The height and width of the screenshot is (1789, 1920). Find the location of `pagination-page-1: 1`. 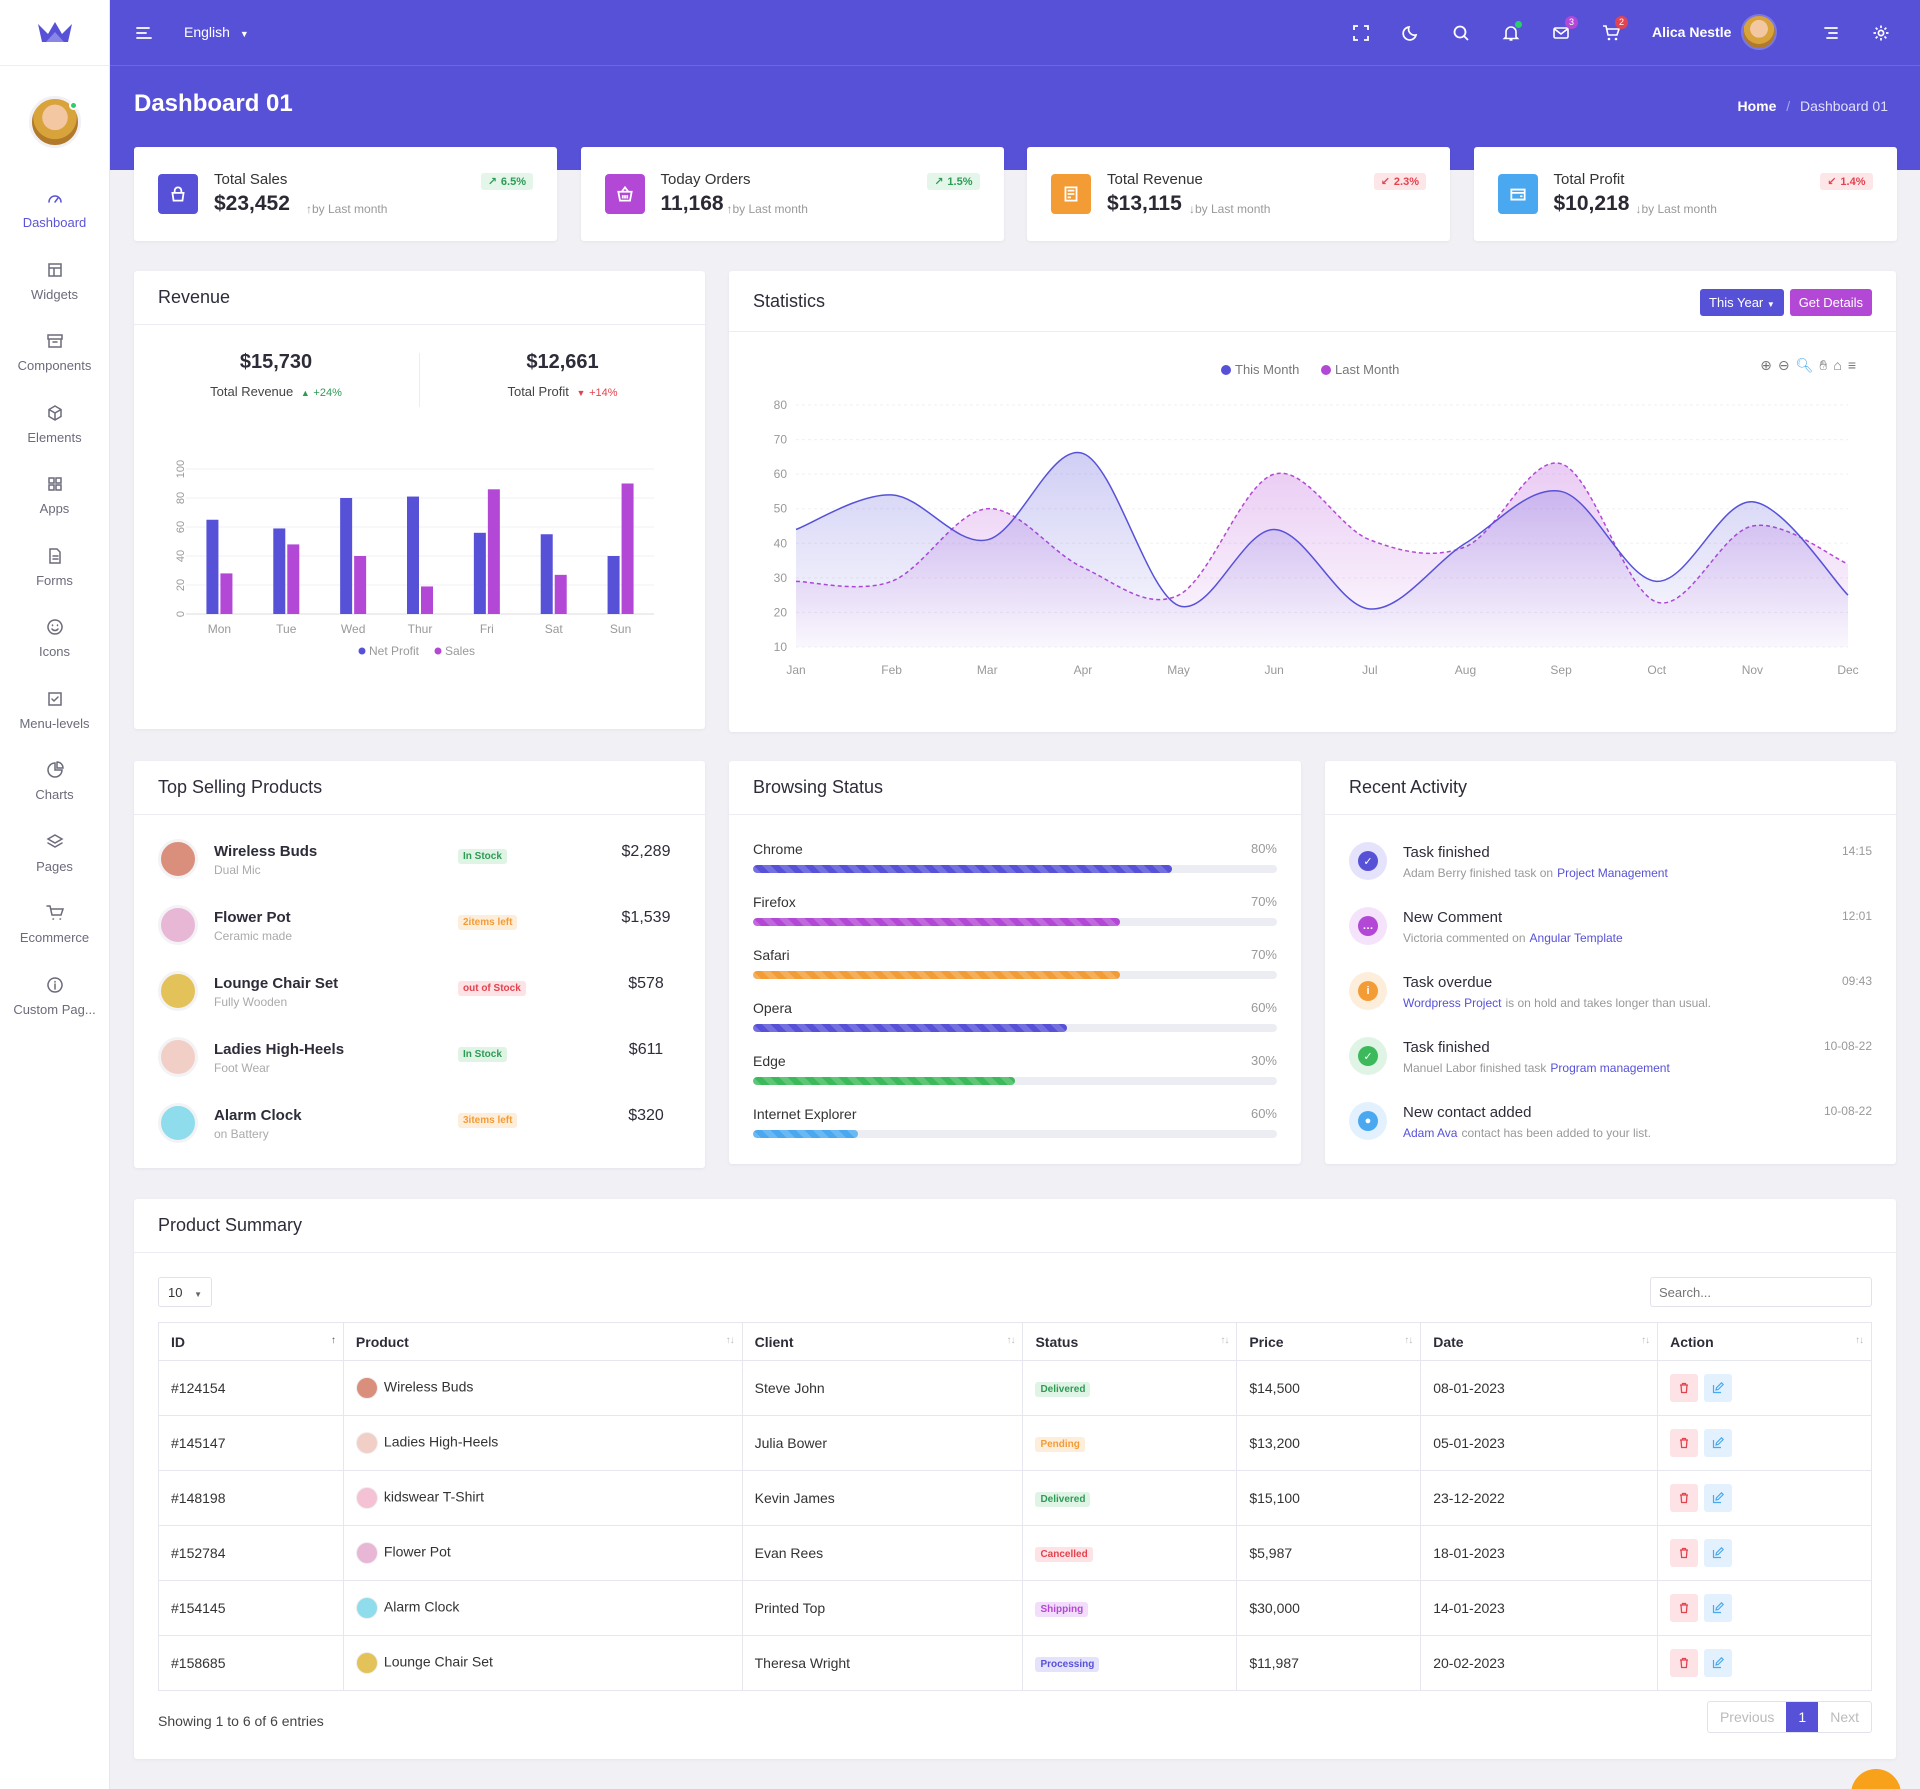

pagination-page-1: 1 is located at coordinates (1802, 1717).